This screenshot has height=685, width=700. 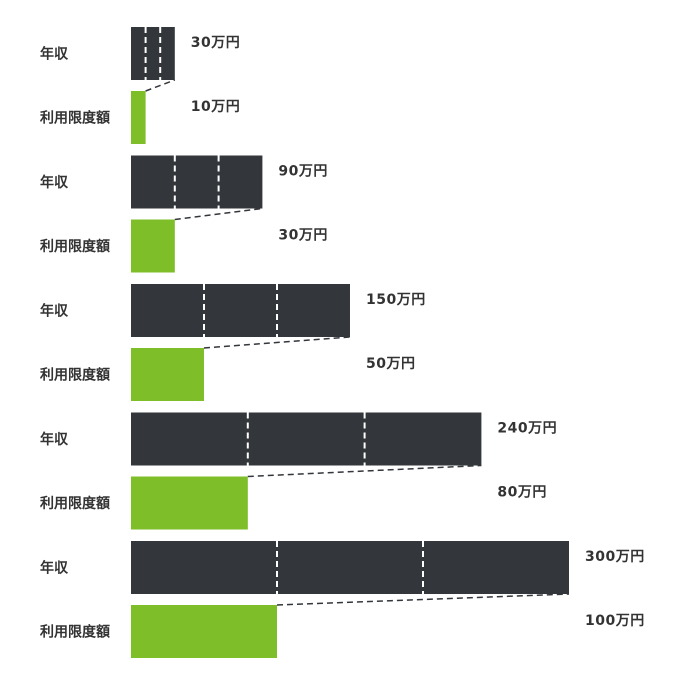 What do you see at coordinates (527, 429) in the screenshot?
I see `income-value-label: 240万円` at bounding box center [527, 429].